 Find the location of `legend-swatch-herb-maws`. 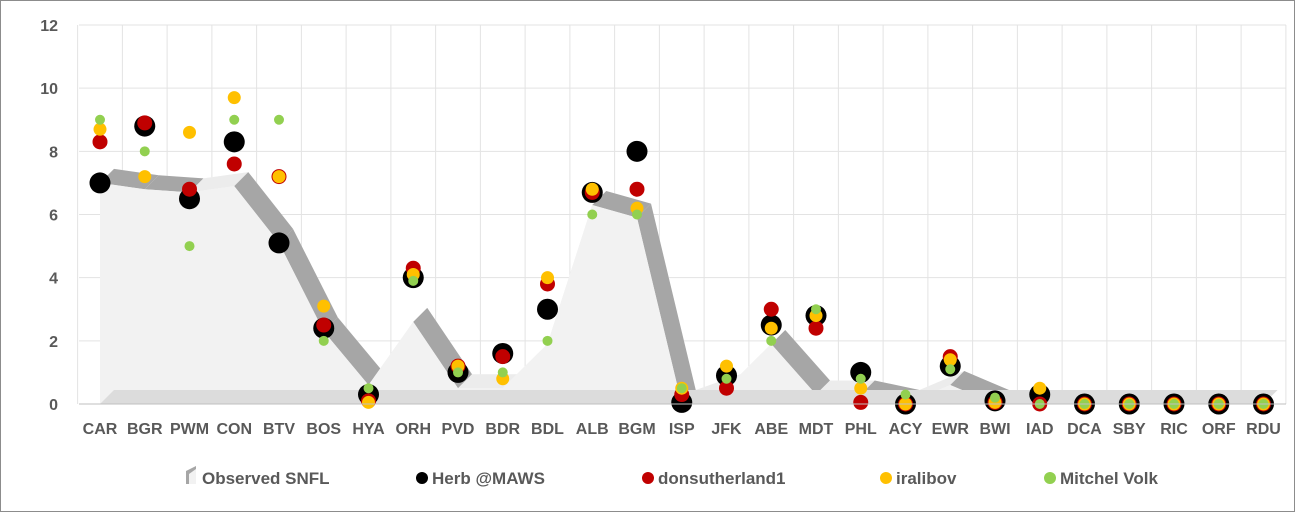

legend-swatch-herb-maws is located at coordinates (422, 478).